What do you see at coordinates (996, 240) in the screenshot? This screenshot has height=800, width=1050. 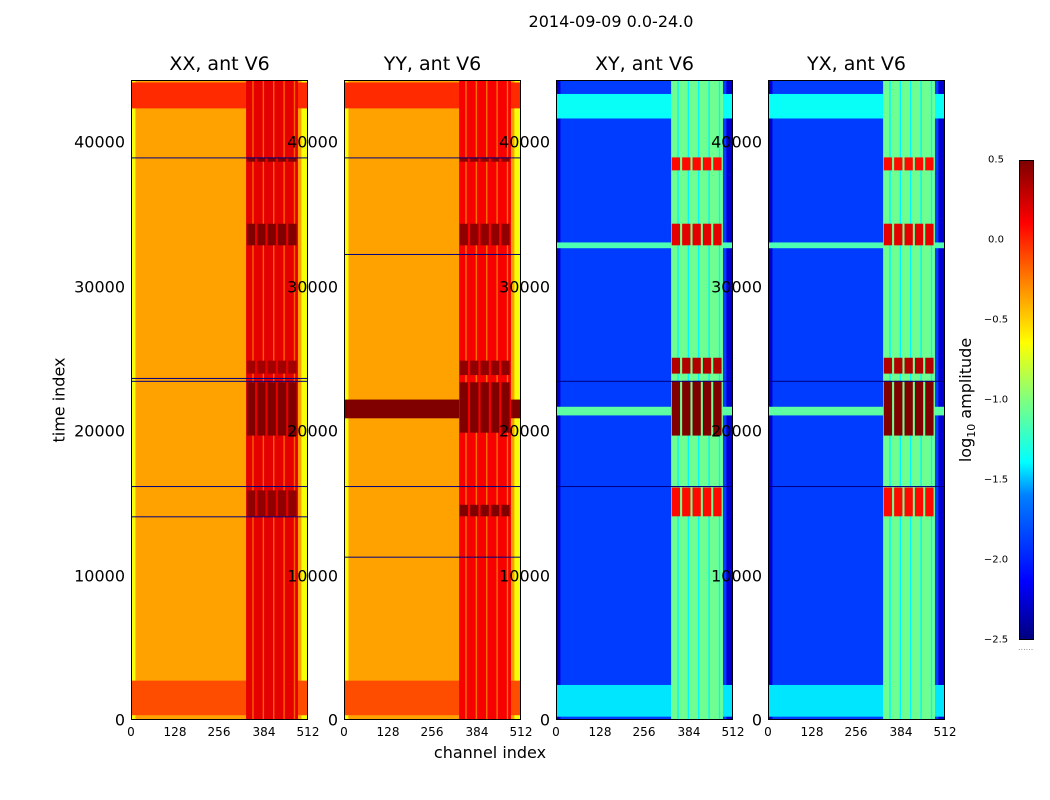 I see `colorbar-tick-label: 0.0` at bounding box center [996, 240].